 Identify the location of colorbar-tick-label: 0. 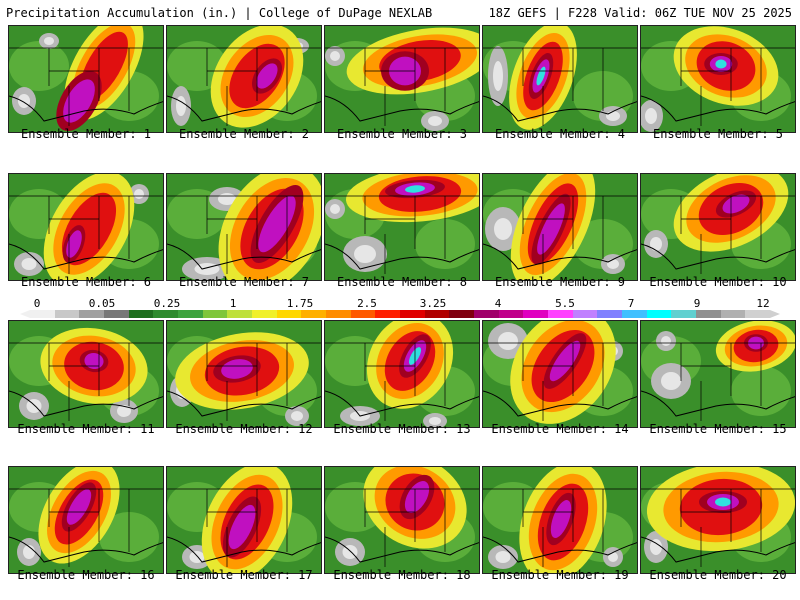
(37, 303).